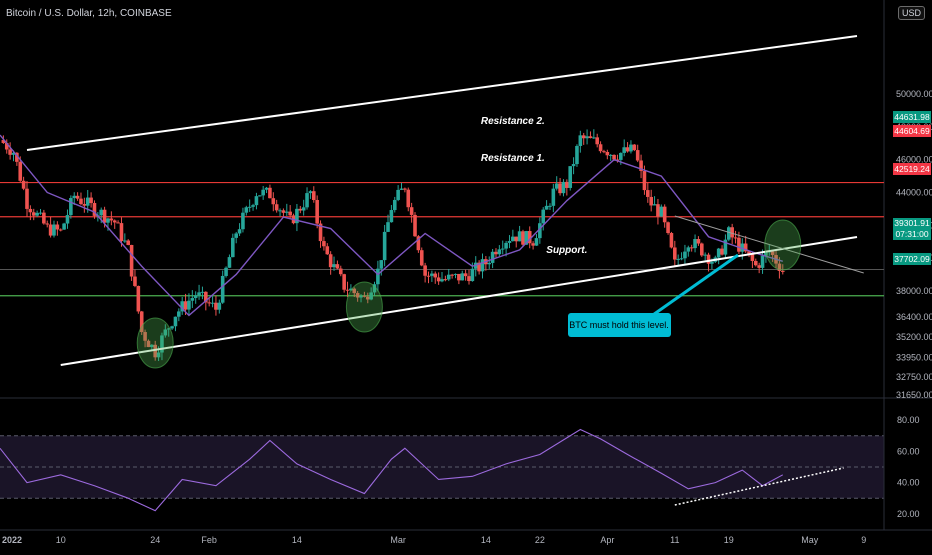 This screenshot has height=555, width=932. I want to click on price-tag-label-2: 42519.24, so click(912, 169).